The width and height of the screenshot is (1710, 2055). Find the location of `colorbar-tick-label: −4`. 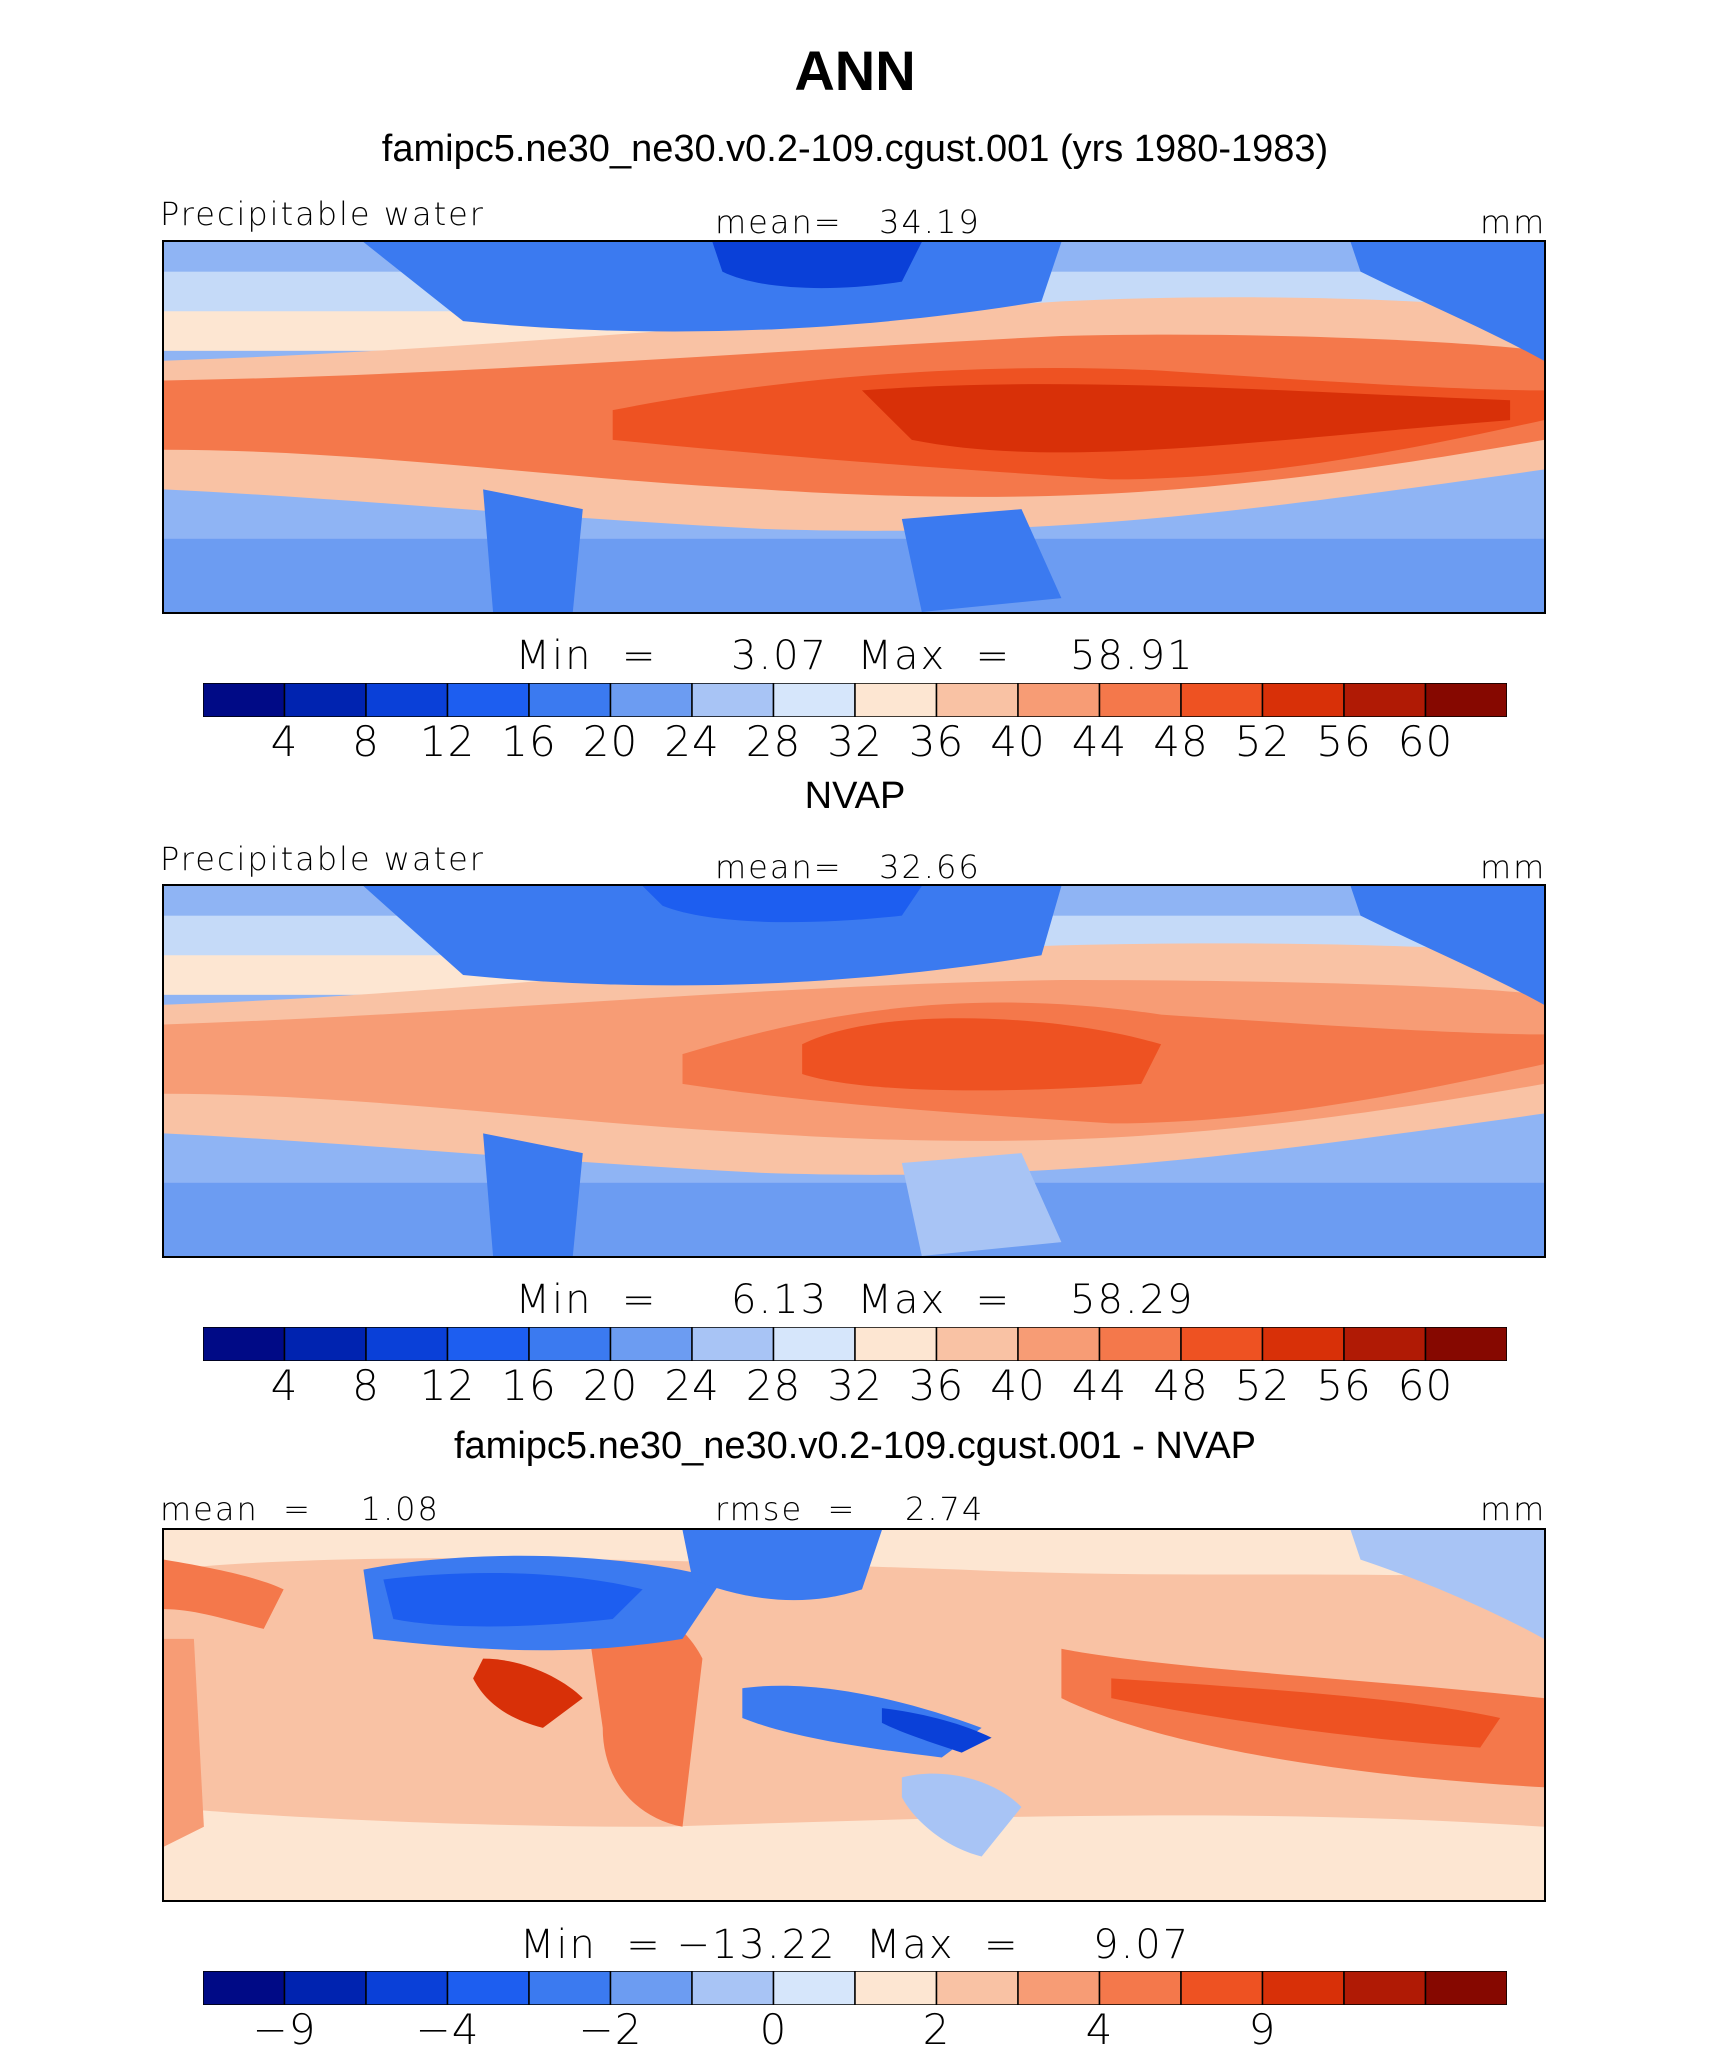

colorbar-tick-label: −4 is located at coordinates (447, 2029).